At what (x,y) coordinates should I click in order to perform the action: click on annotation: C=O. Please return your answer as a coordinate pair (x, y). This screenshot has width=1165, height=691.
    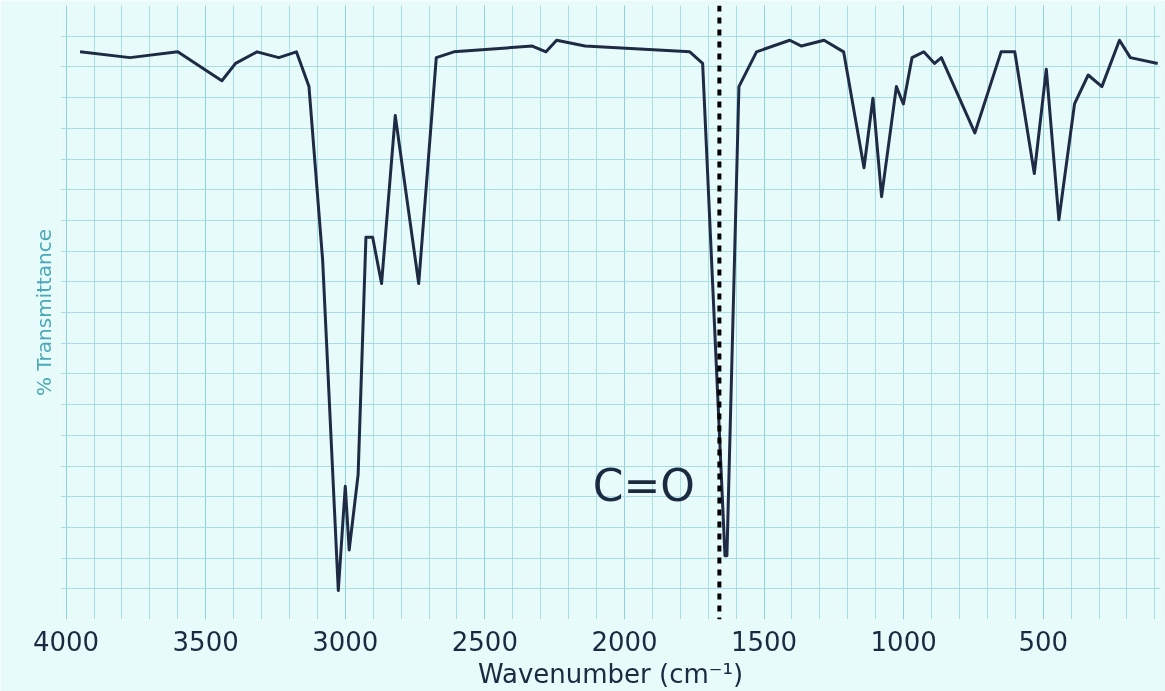
    Looking at the image, I should click on (643, 485).